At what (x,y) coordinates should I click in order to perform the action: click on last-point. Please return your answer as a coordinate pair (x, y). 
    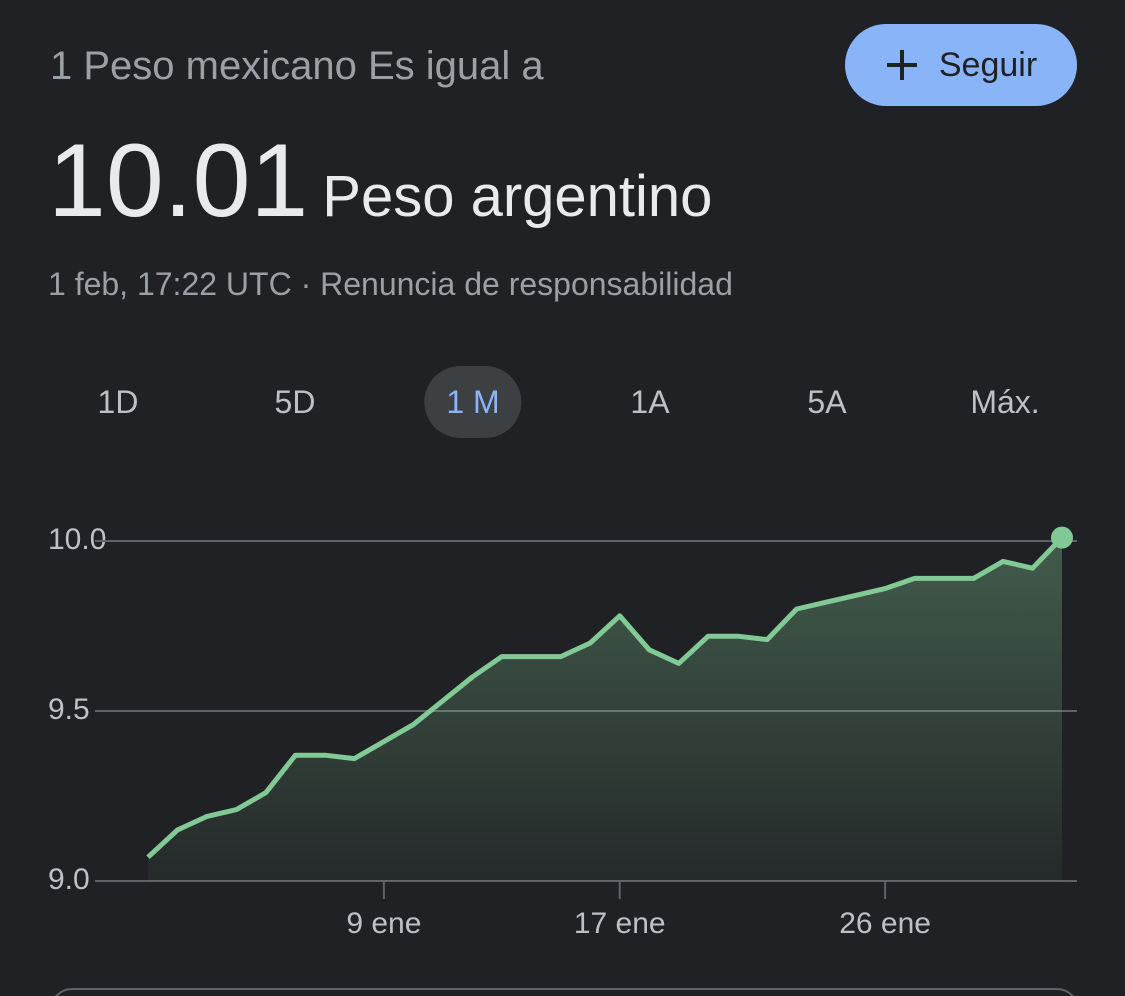
    Looking at the image, I should click on (1062, 537).